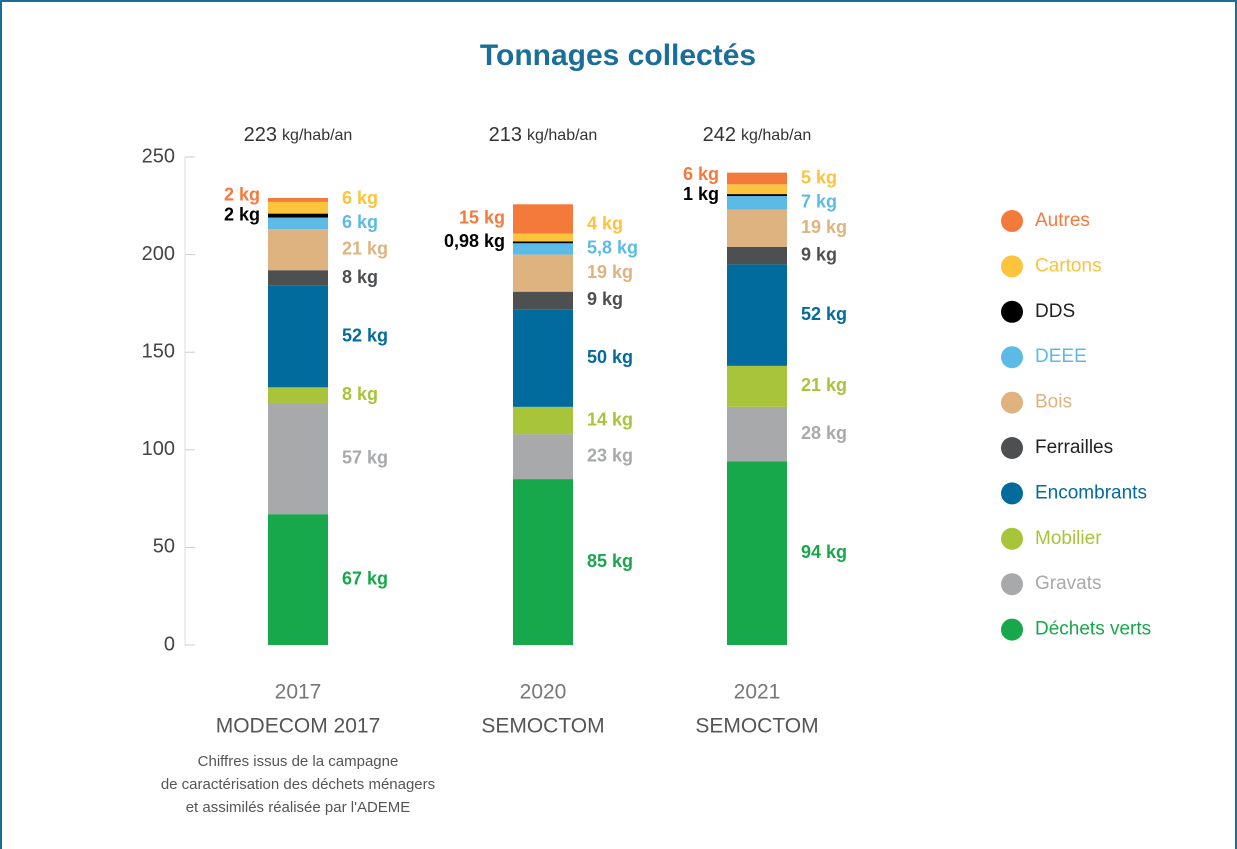 Image resolution: width=1237 pixels, height=849 pixels. Describe the element at coordinates (757, 692) in the screenshot. I see `x-tick-label: 2021` at that location.